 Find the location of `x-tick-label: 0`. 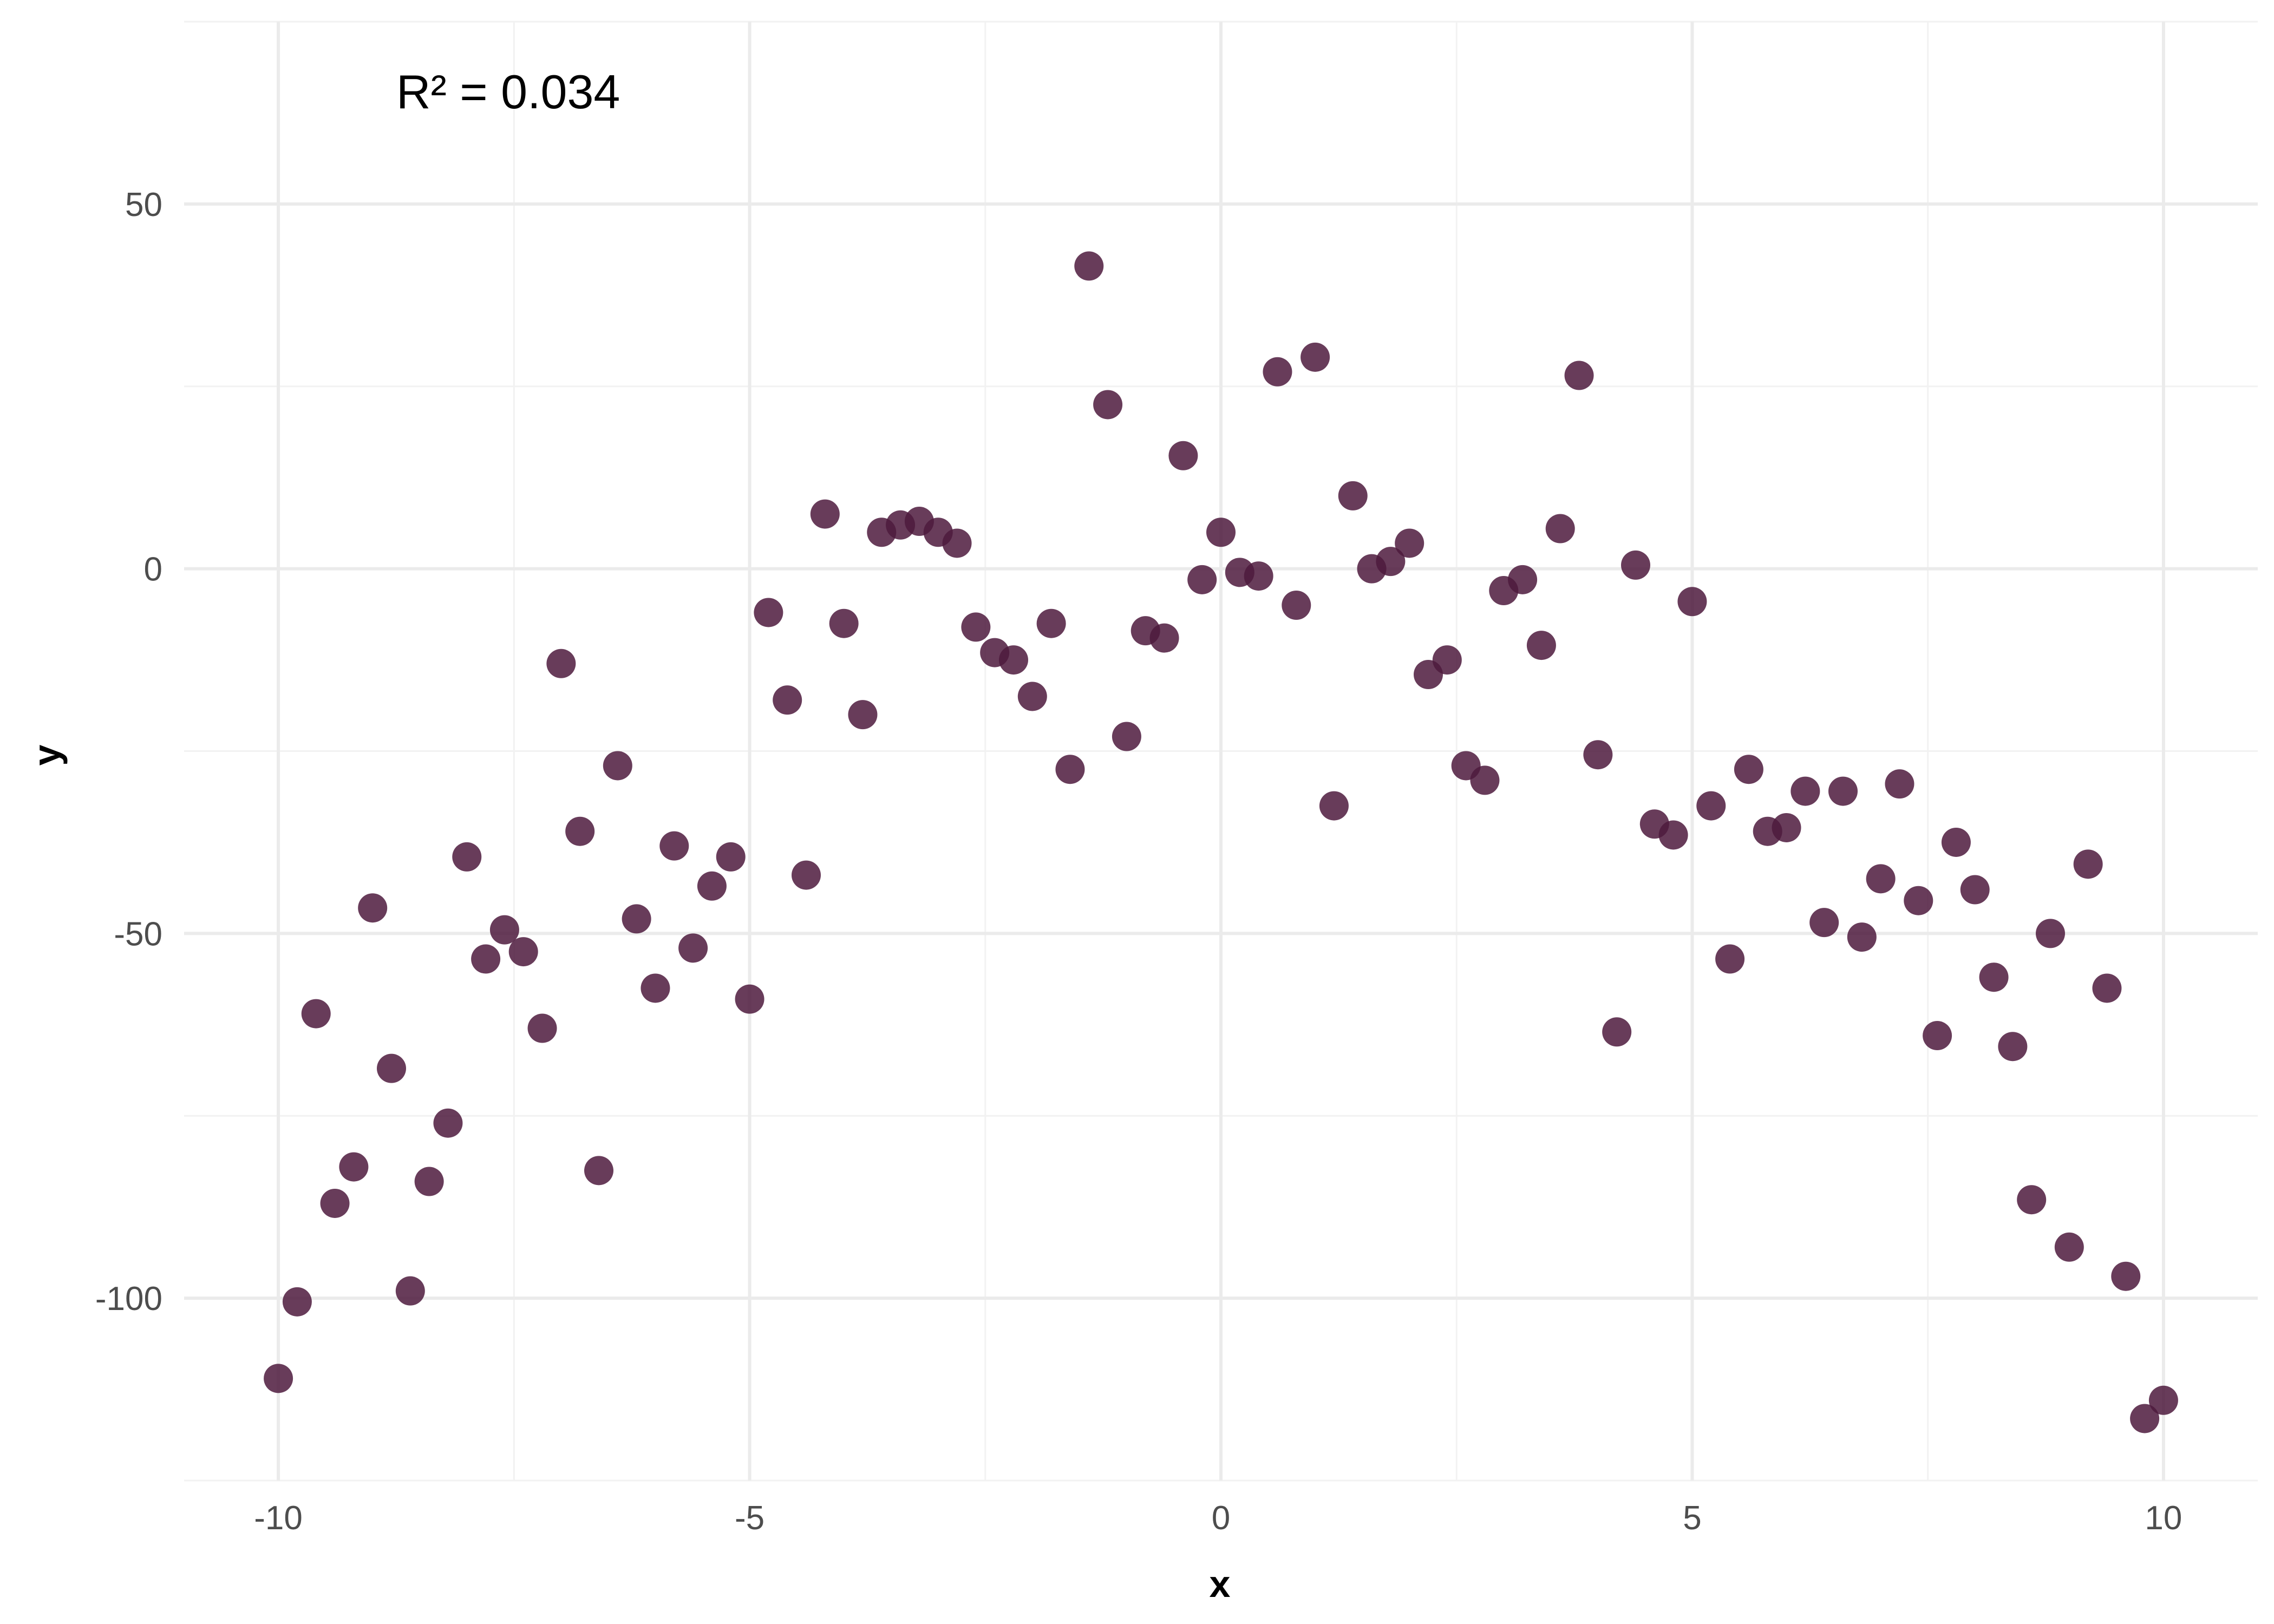

x-tick-label: 0 is located at coordinates (1221, 1518).